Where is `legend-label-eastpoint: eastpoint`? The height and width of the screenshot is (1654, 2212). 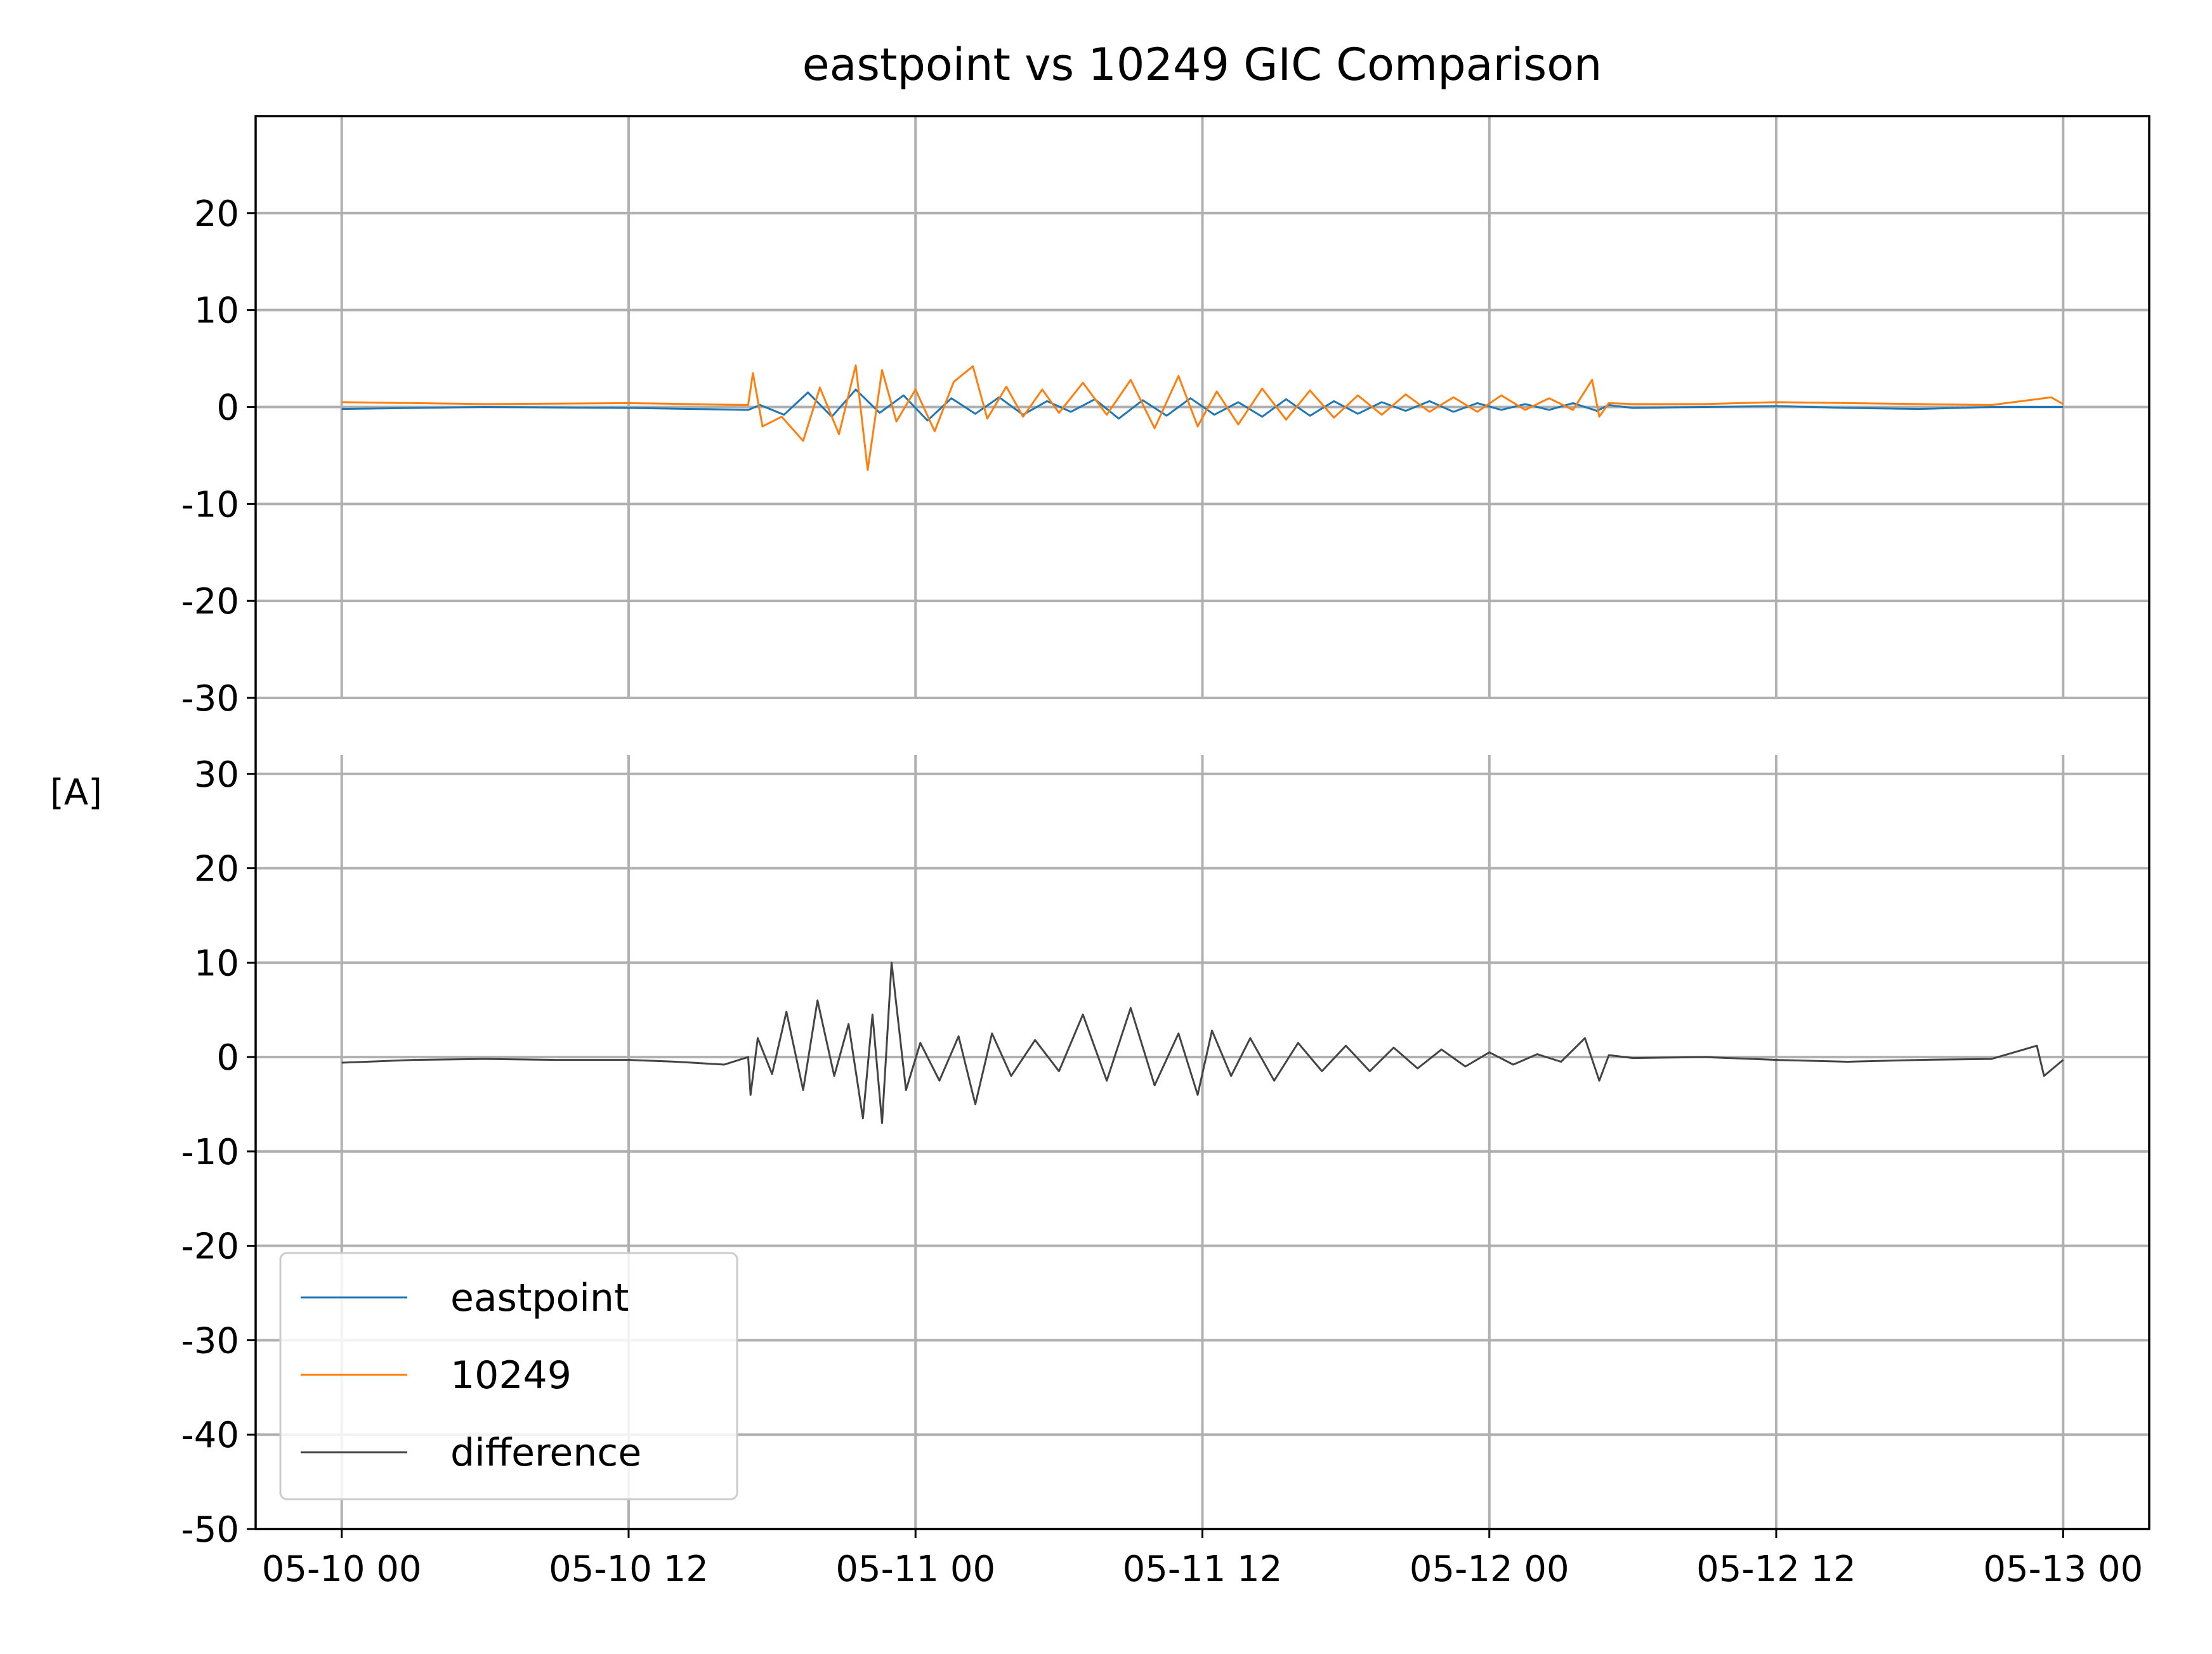 legend-label-eastpoint: eastpoint is located at coordinates (540, 1298).